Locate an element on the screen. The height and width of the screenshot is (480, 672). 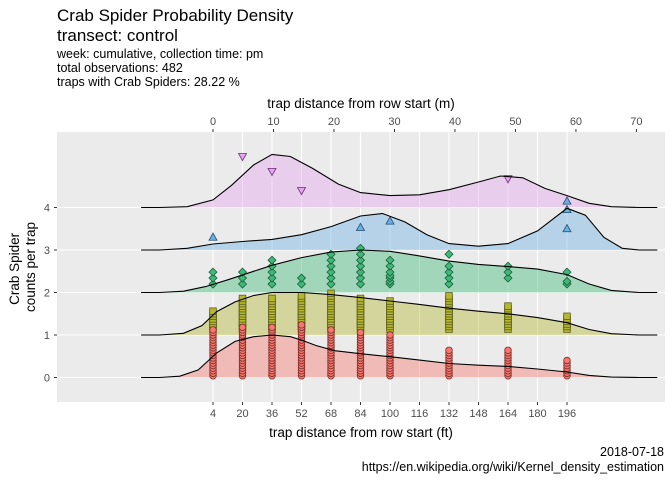
x-tick-label-bottom: 196 is located at coordinates (567, 414).